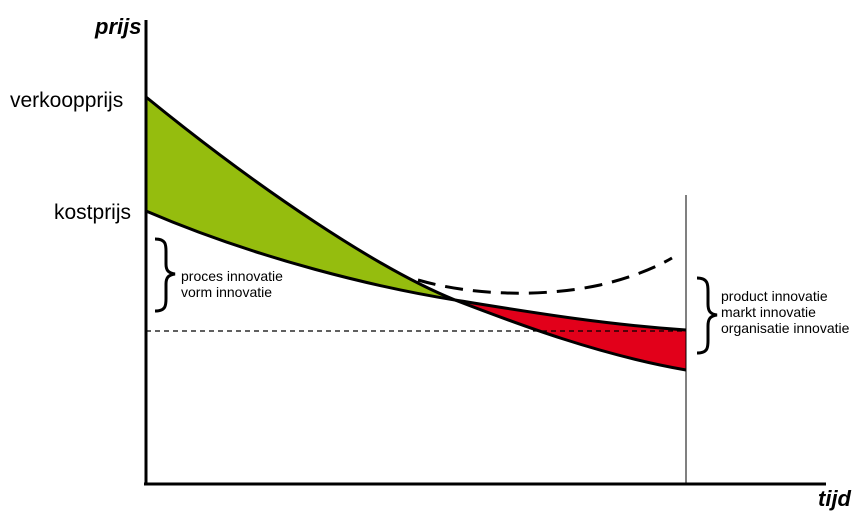 This screenshot has height=512, width=865. What do you see at coordinates (300, 198) in the screenshot?
I see `positive-margin-area` at bounding box center [300, 198].